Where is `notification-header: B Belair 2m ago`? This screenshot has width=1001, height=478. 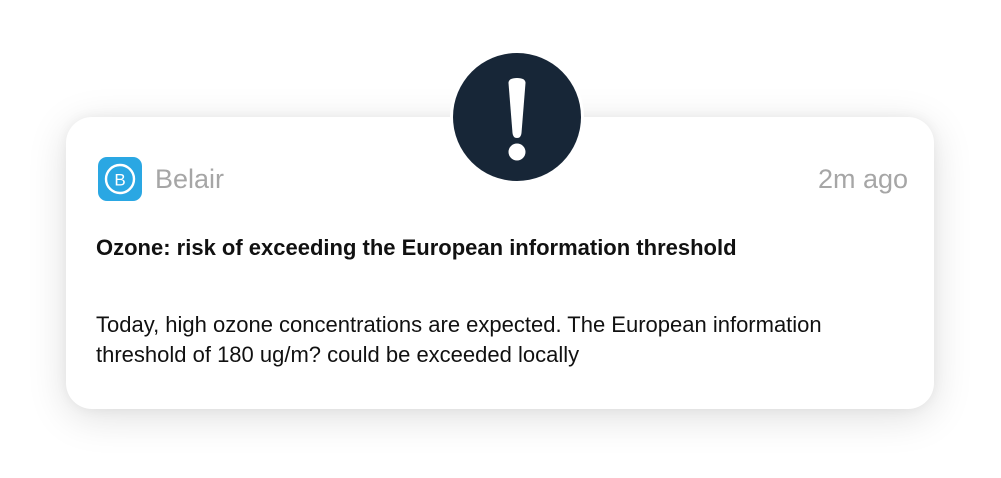 notification-header: B Belair 2m ago is located at coordinates (503, 179).